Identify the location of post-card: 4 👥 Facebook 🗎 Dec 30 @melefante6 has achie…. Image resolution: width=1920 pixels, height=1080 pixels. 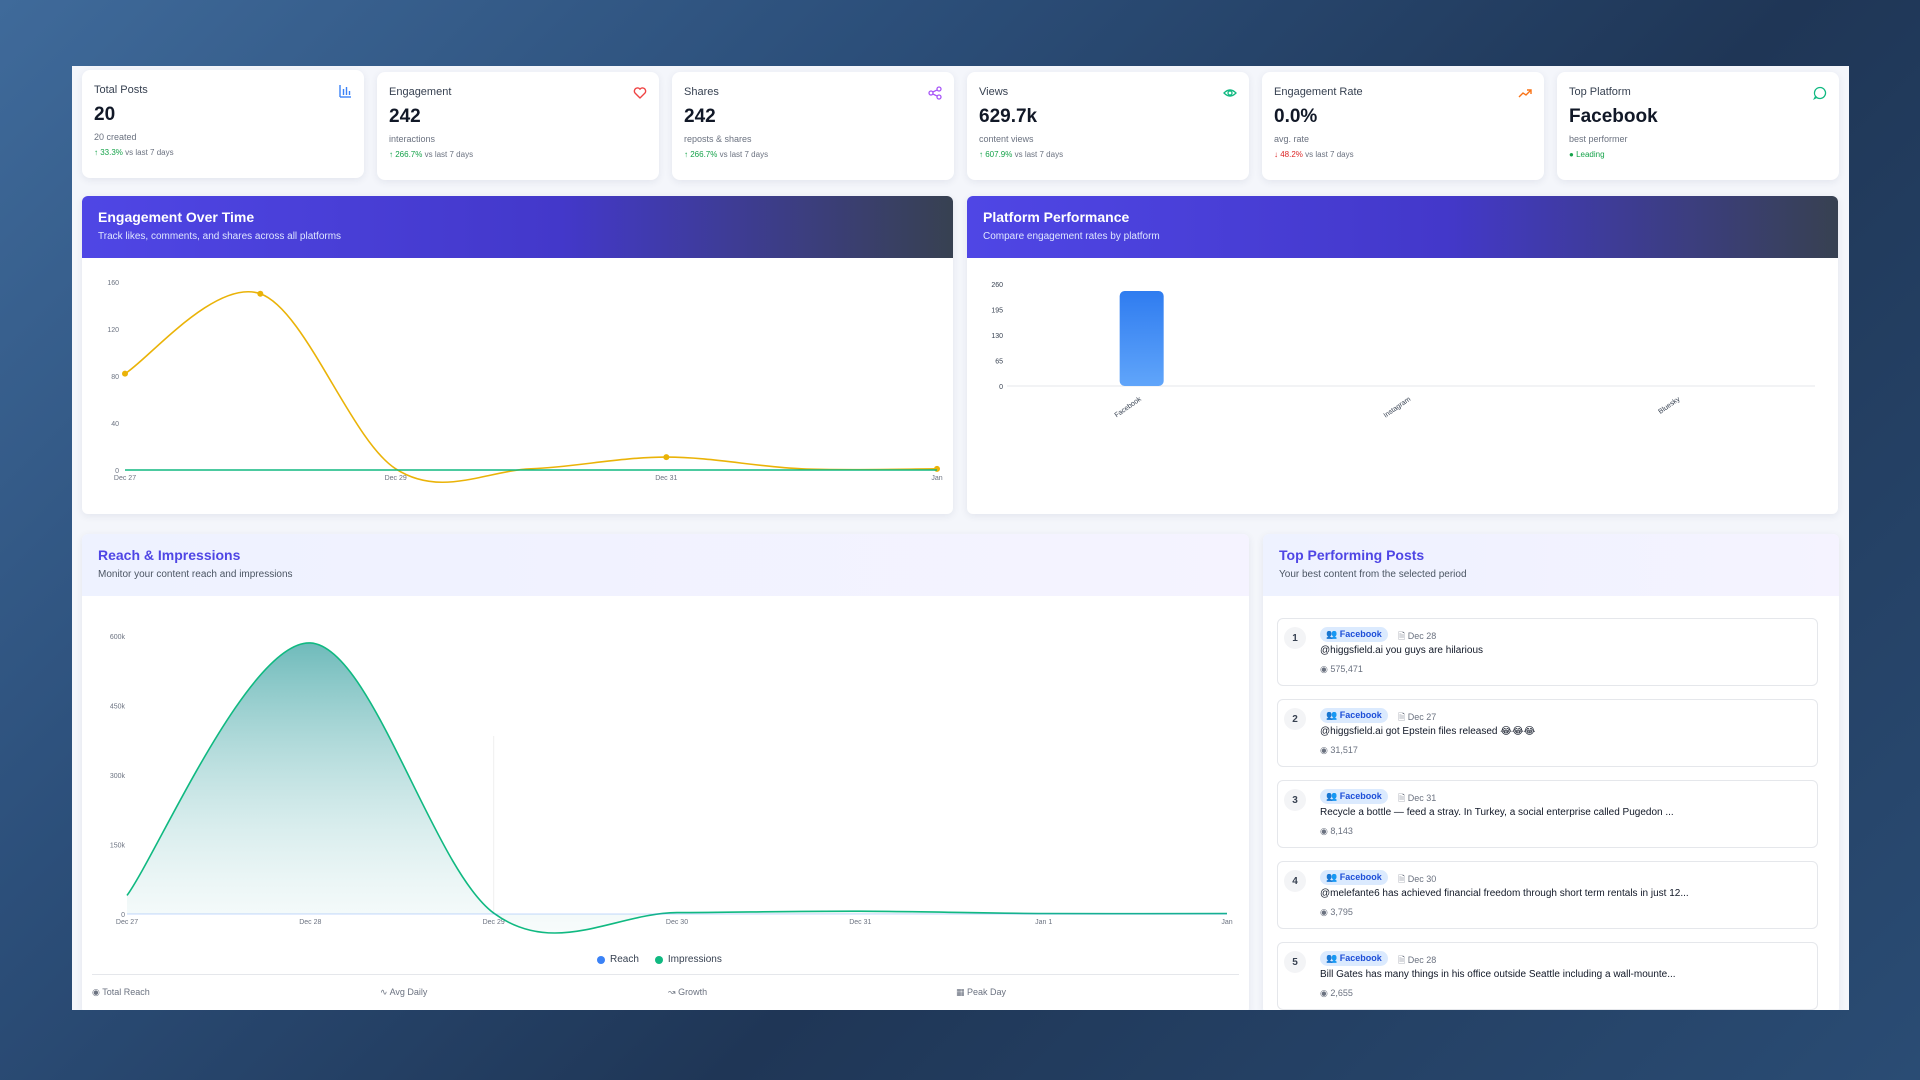
(1547, 895).